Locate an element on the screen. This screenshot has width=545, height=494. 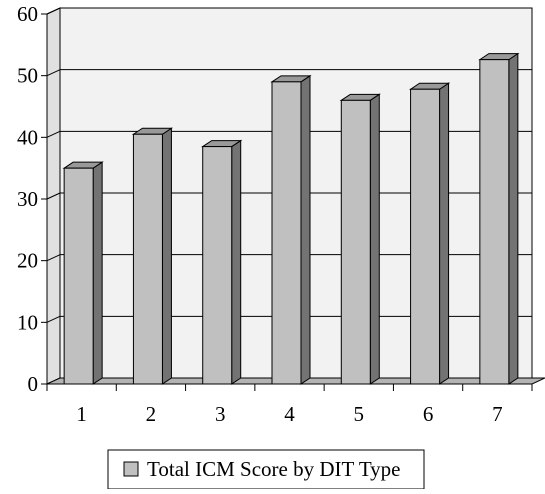
y-tick-label: 10 is located at coordinates (27, 322).